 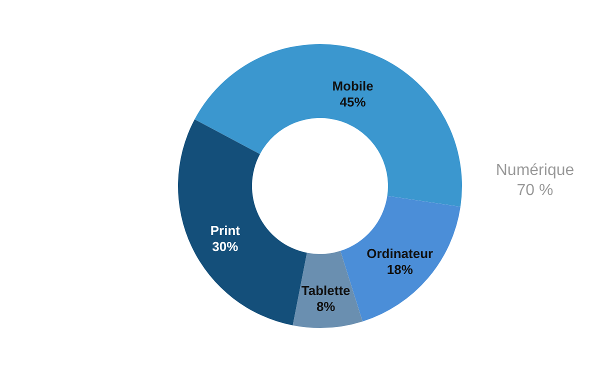 I want to click on slice-label: Mobile, so click(x=353, y=86).